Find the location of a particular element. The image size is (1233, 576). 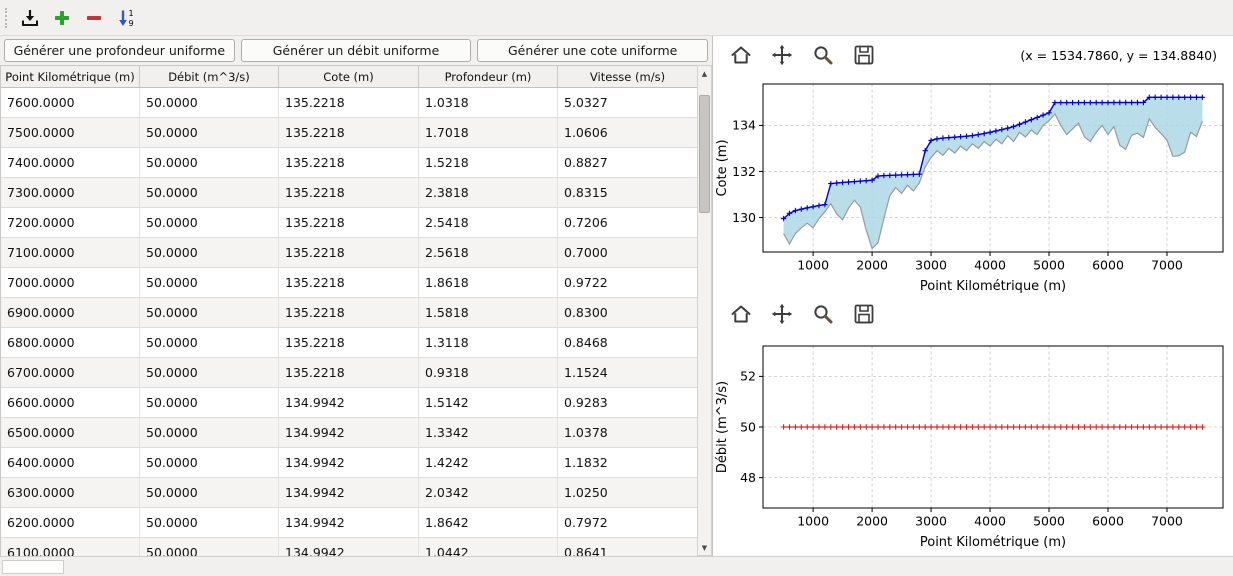

table-row: 7400.0000 50.0000 135.2218 1.5218 0.8827 is located at coordinates (349, 163).